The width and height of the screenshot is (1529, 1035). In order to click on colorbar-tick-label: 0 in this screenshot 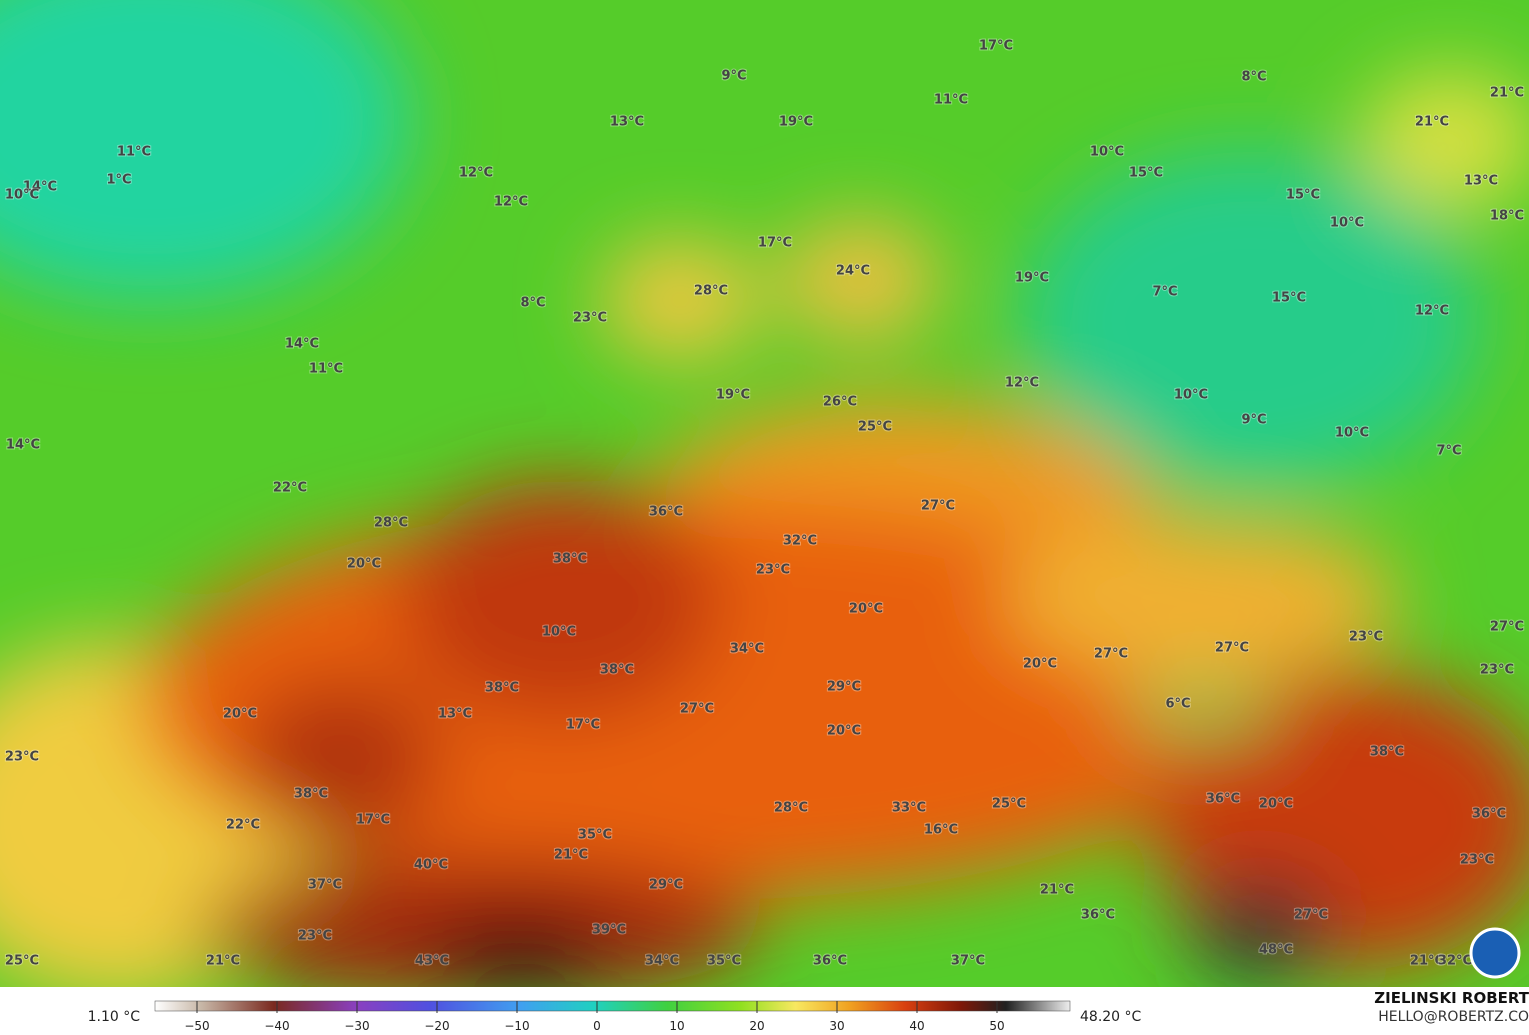, I will do `click(597, 1026)`.